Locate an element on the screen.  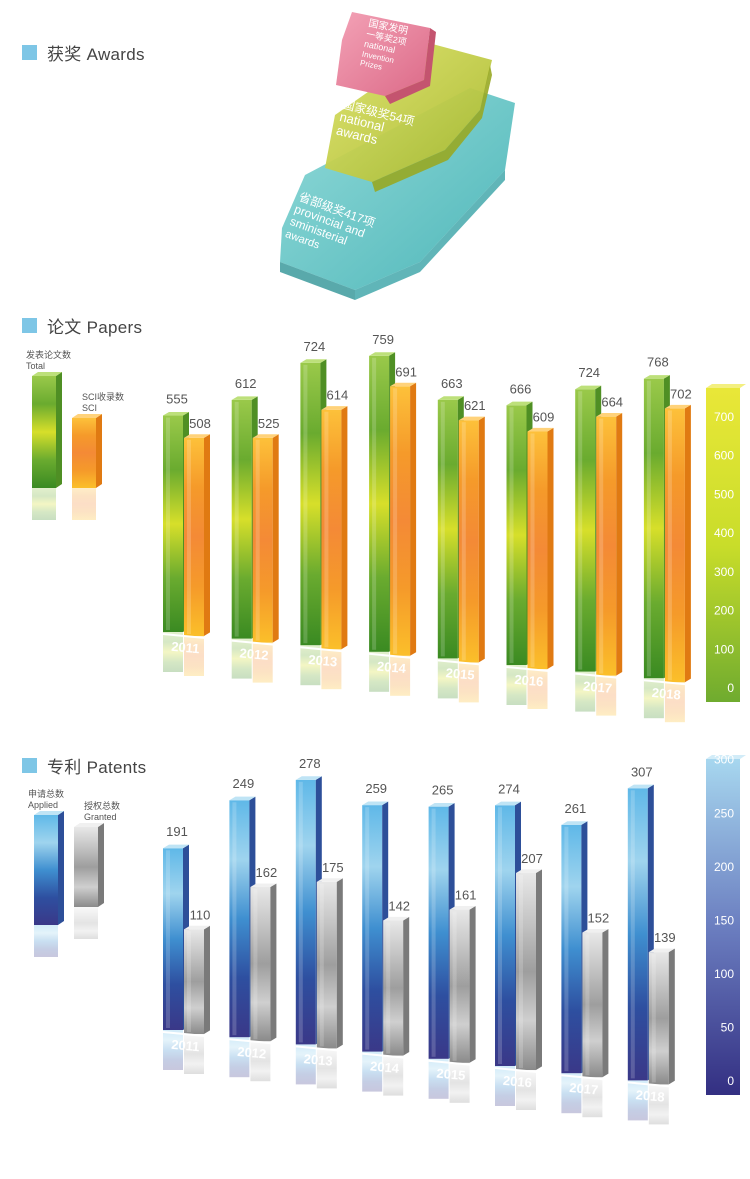
category-label: 2012 is located at coordinates (252, 1052).